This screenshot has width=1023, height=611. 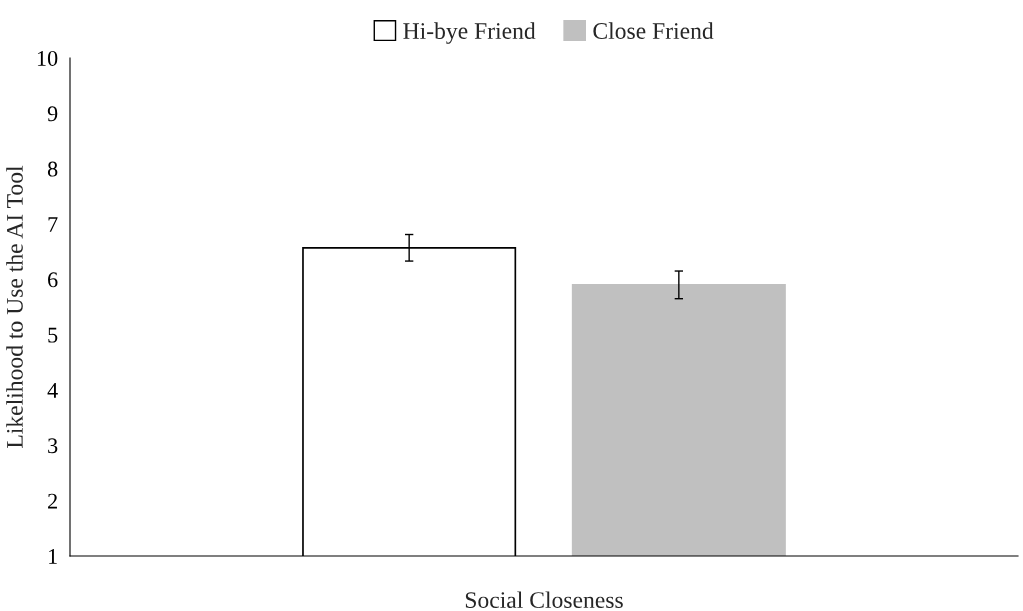 What do you see at coordinates (653, 30) in the screenshot?
I see `legend-label: Close Friend` at bounding box center [653, 30].